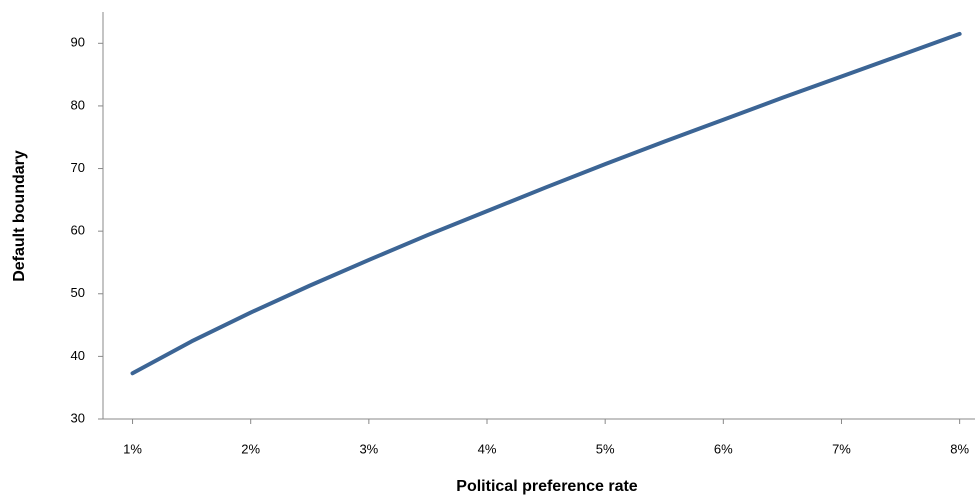 Image resolution: width=977 pixels, height=499 pixels. Describe the element at coordinates (250, 448) in the screenshot. I see `x-tick-label: 2%` at that location.